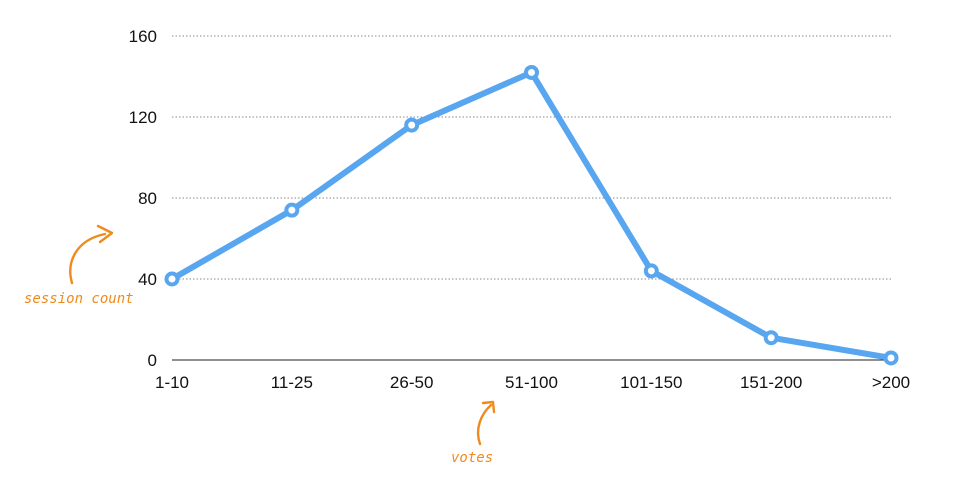 The height and width of the screenshot is (485, 954). What do you see at coordinates (147, 279) in the screenshot?
I see `y-tick-label: 40` at bounding box center [147, 279].